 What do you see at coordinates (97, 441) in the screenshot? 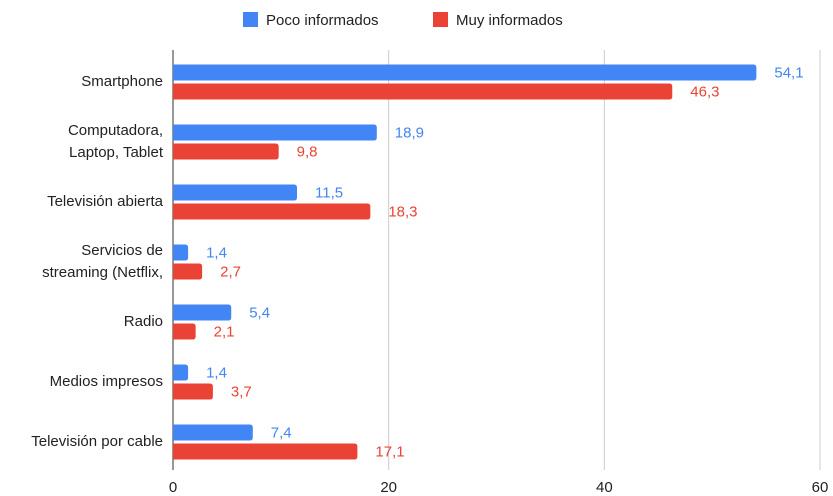
I see `y-tick-label: Televisión por cable` at bounding box center [97, 441].